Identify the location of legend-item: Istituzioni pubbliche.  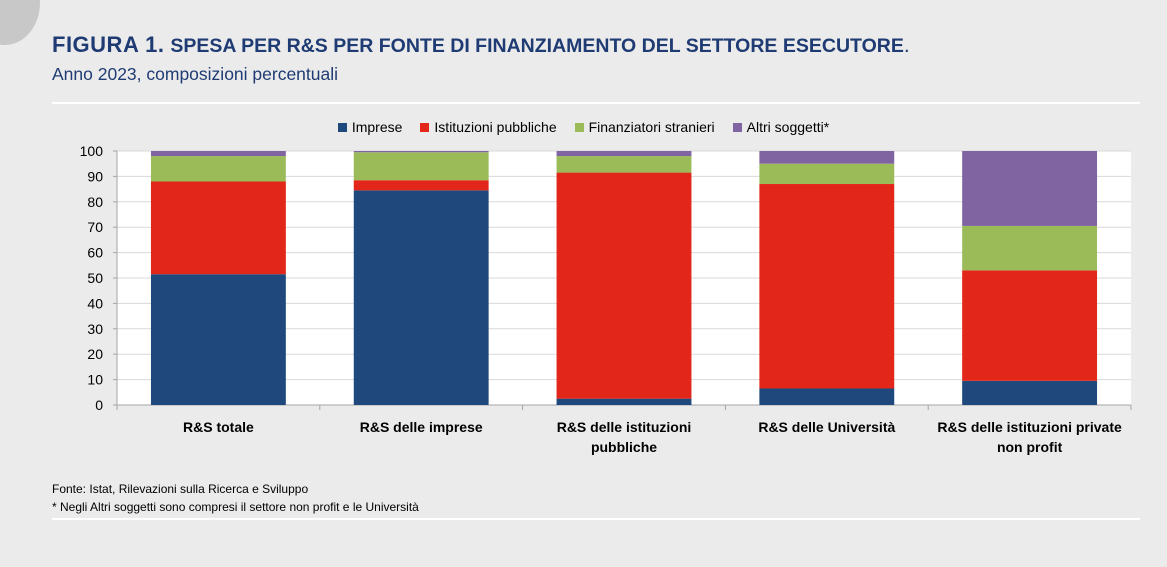
(488, 127).